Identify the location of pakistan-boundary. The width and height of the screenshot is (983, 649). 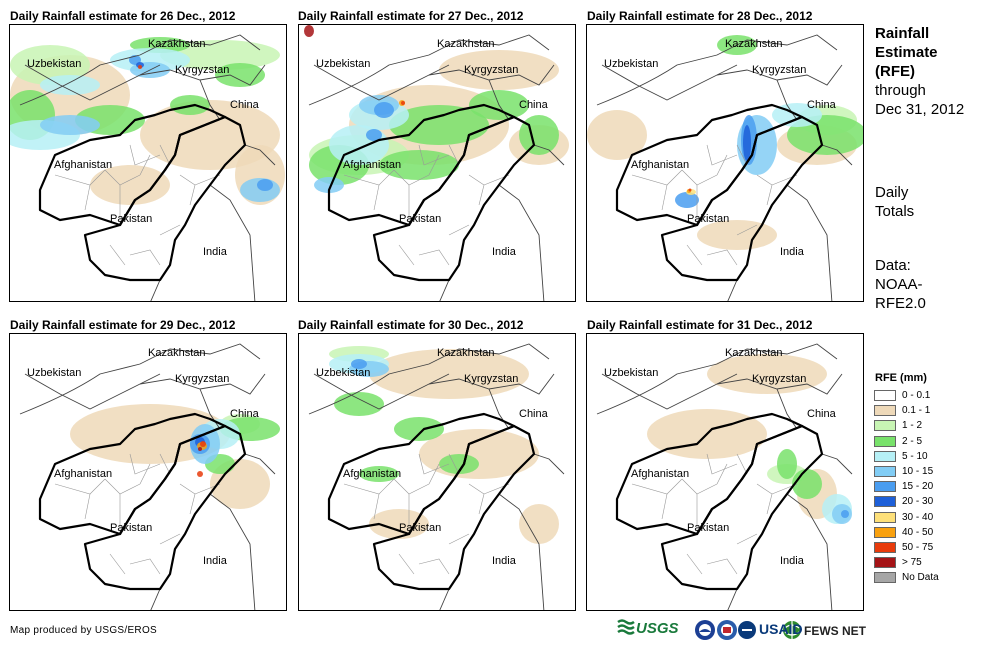
(454, 198).